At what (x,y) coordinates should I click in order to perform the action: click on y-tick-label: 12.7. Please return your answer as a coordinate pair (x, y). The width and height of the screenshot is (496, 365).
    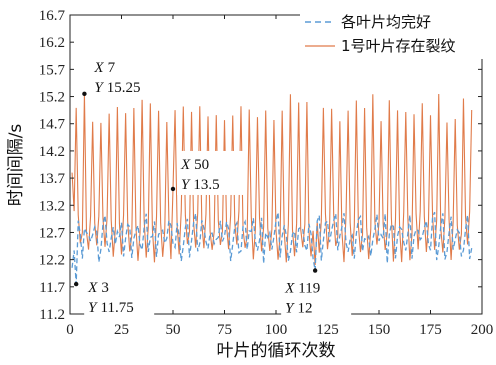
    Looking at the image, I should click on (52, 233).